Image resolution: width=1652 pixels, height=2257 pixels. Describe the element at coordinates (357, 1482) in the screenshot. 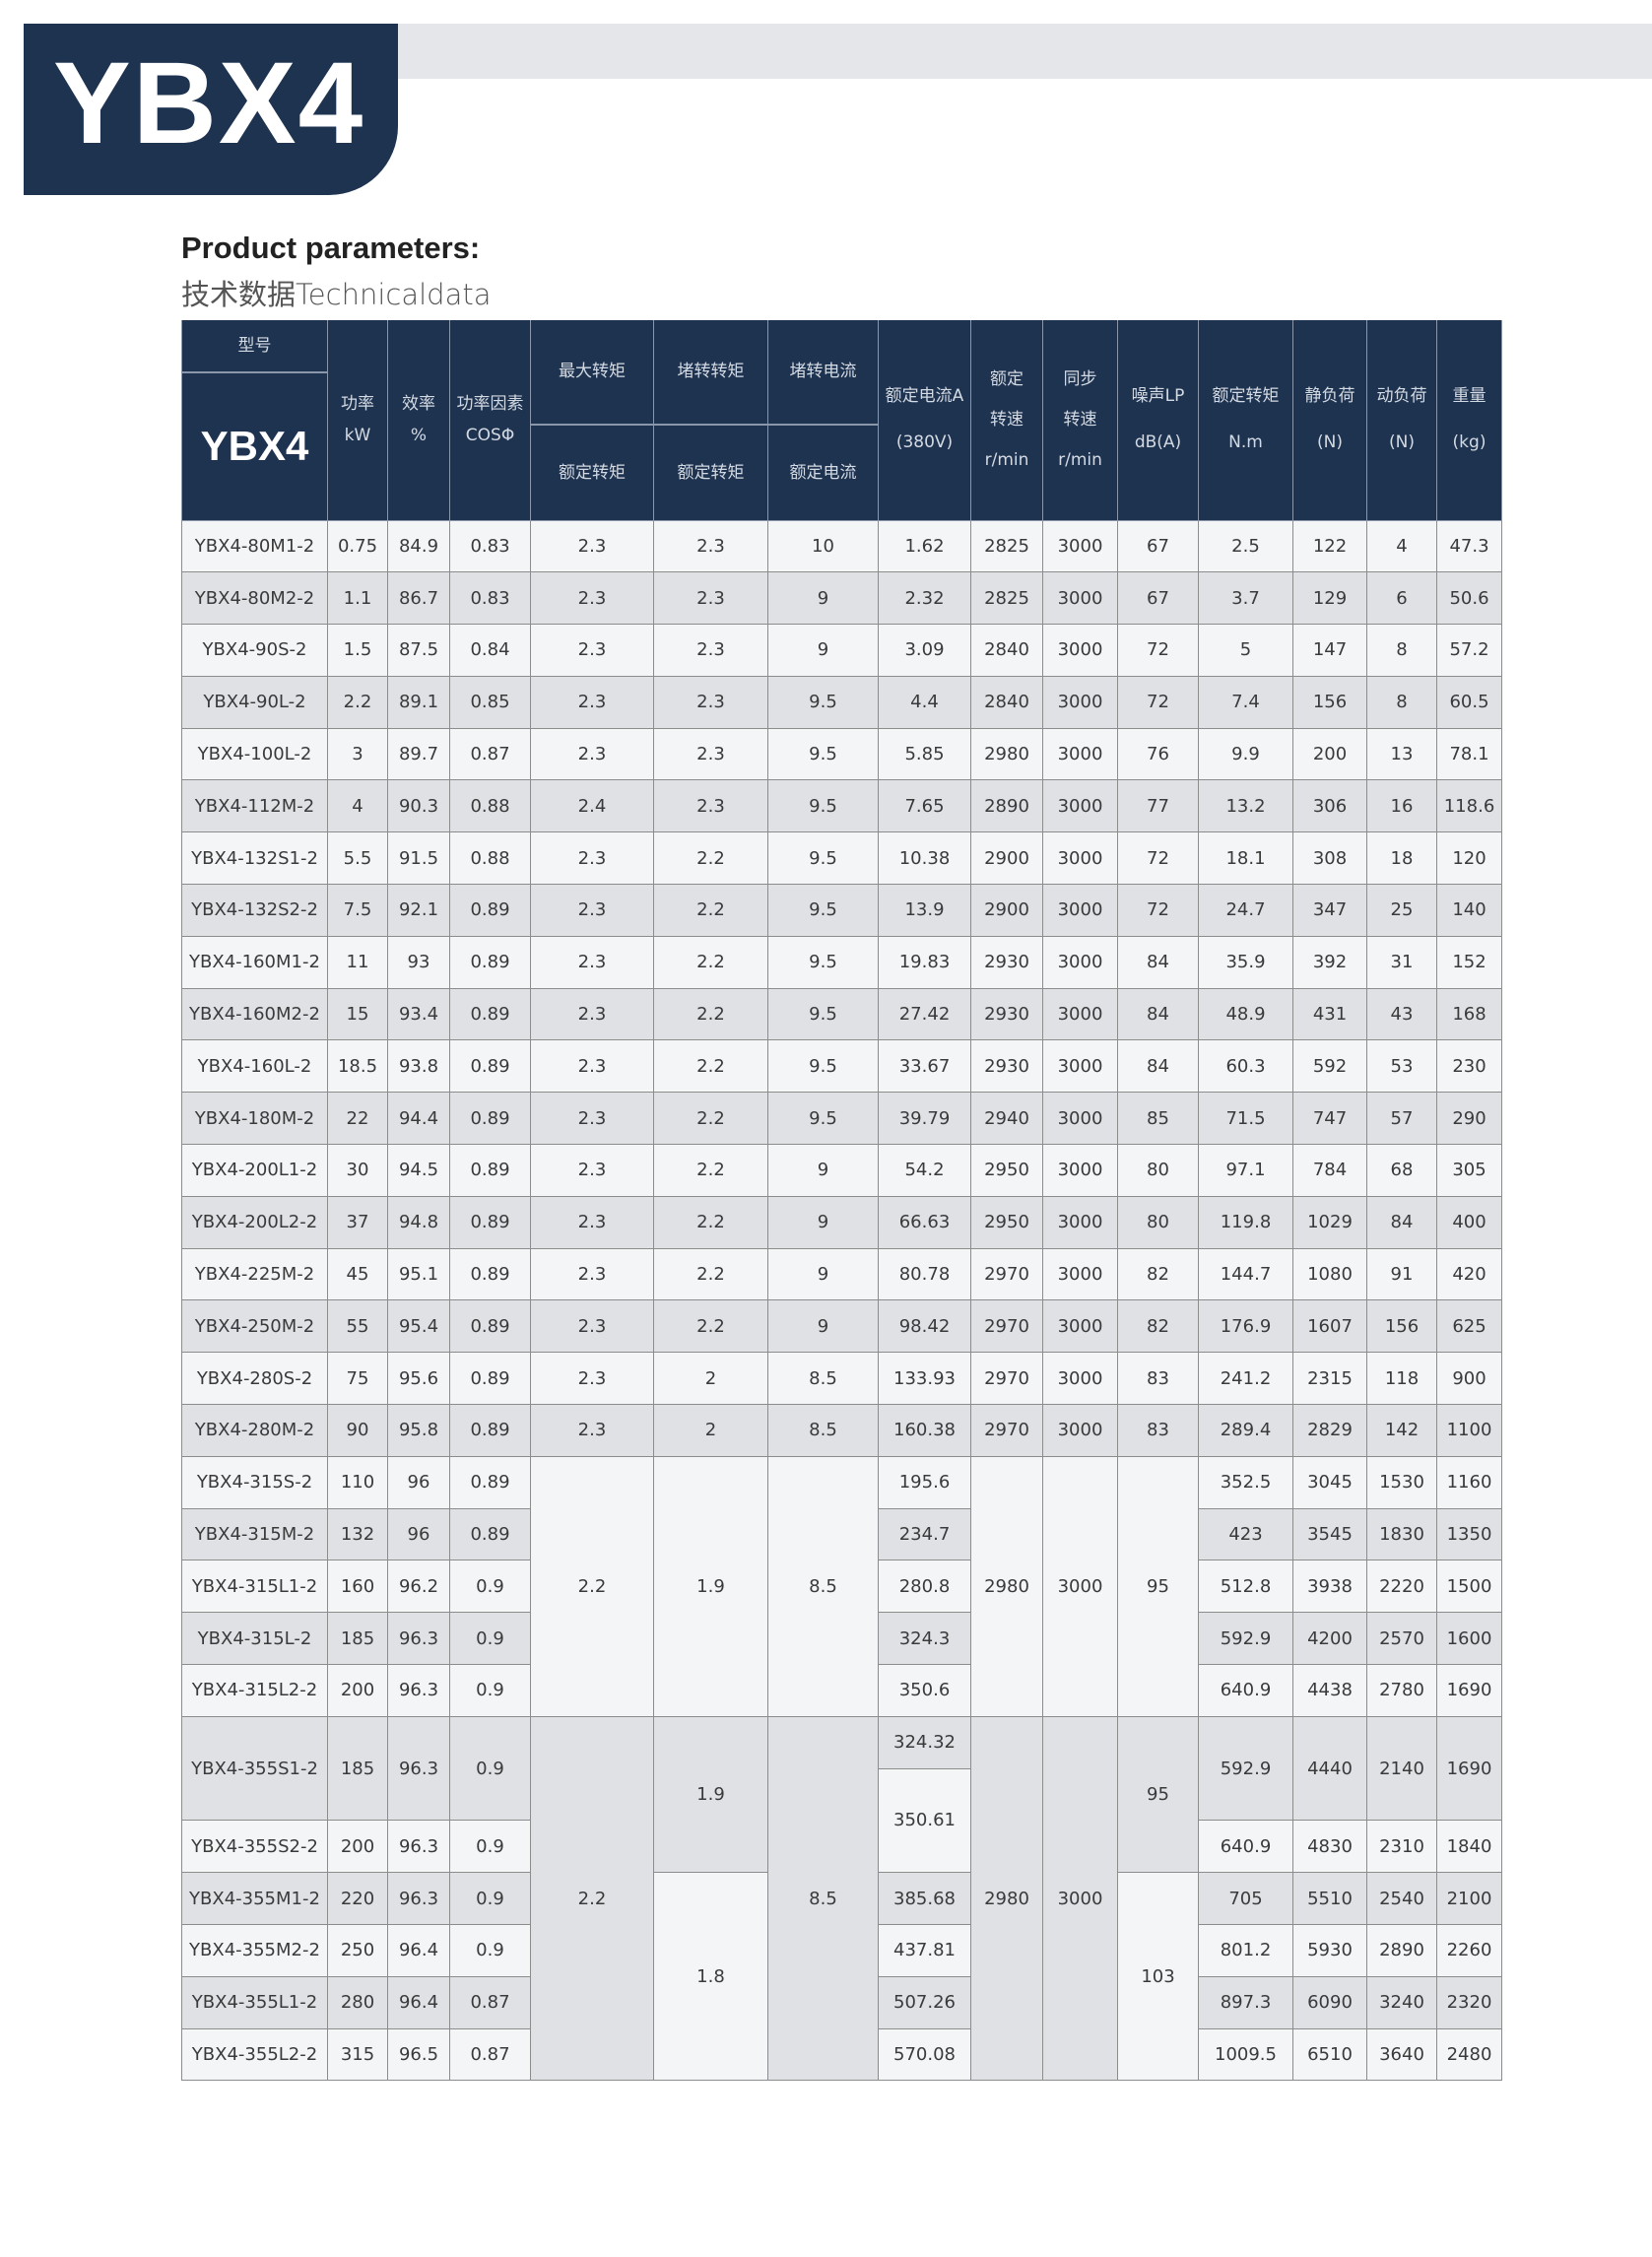

I see `cell-power: 110` at that location.